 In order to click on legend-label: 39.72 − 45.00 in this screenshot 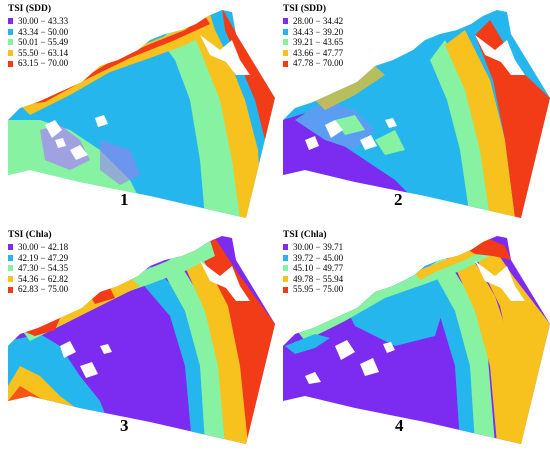, I will do `click(318, 257)`.